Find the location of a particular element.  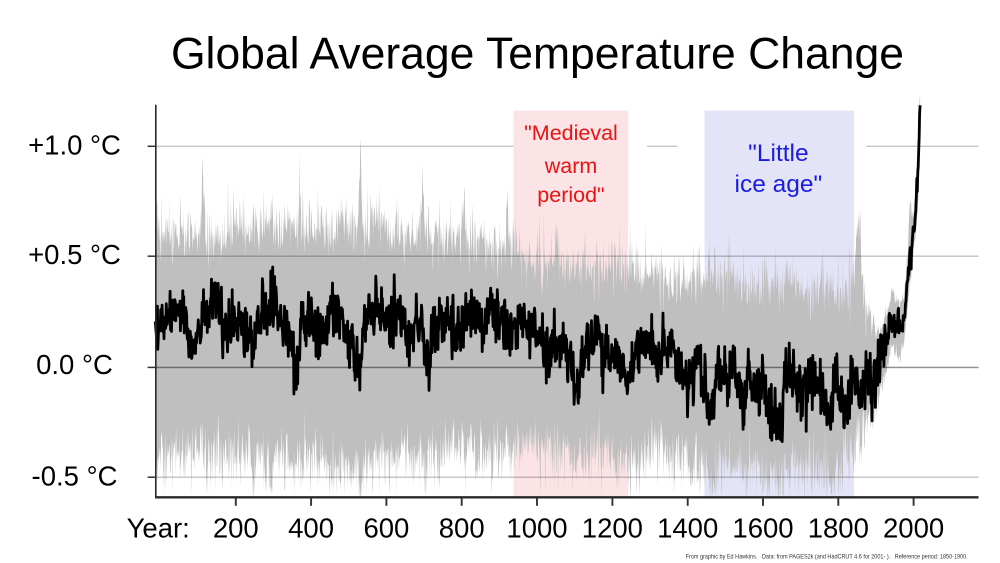

svg-text: 1200 is located at coordinates (612, 528).